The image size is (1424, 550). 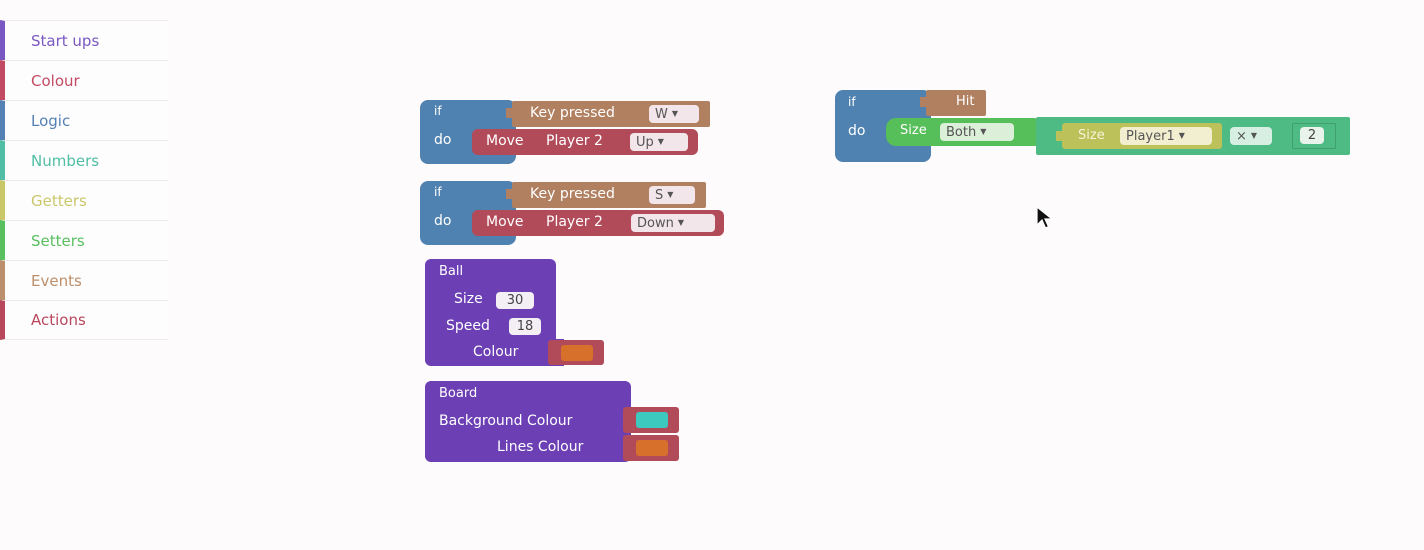 I want to click on get-size-label: Size, so click(x=1091, y=135).